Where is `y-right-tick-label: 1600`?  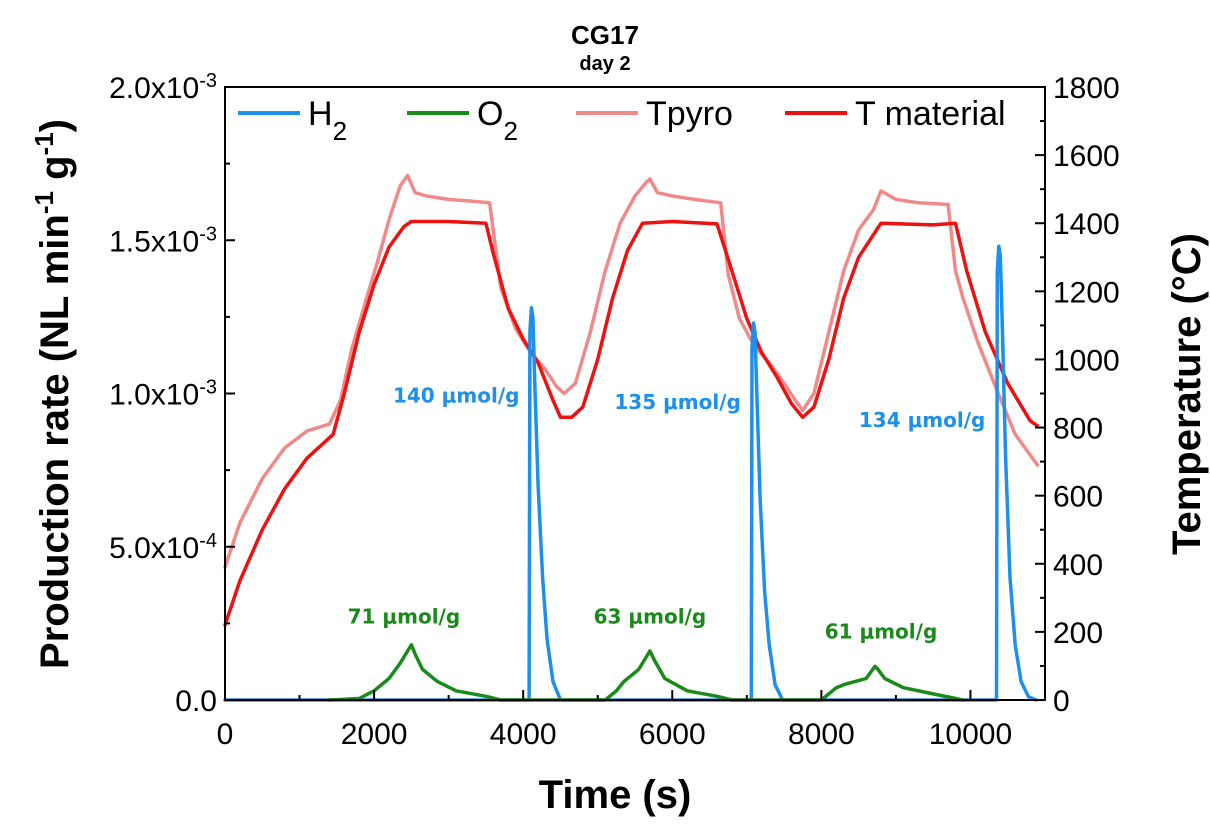 y-right-tick-label: 1600 is located at coordinates (1086, 156).